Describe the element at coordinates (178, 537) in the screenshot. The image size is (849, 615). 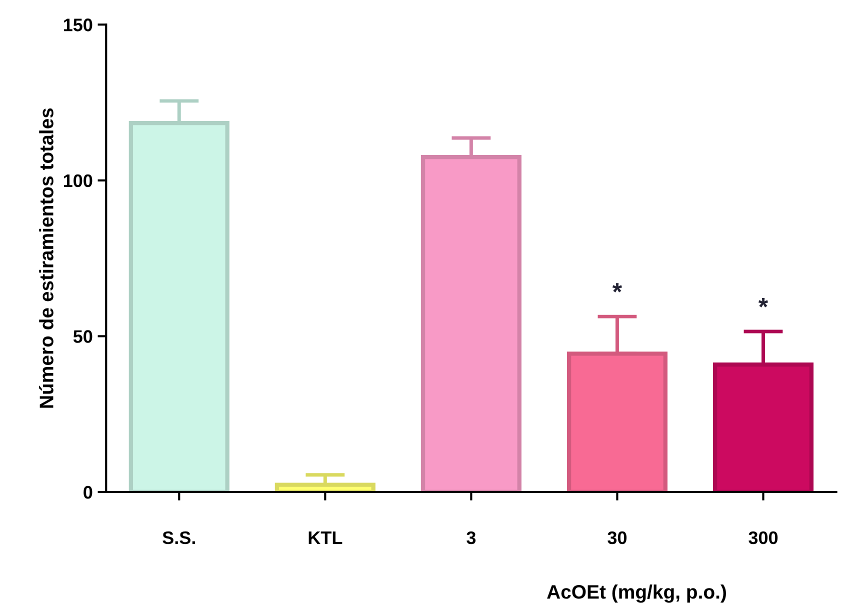
I see `x-tick-label: S.S.` at that location.